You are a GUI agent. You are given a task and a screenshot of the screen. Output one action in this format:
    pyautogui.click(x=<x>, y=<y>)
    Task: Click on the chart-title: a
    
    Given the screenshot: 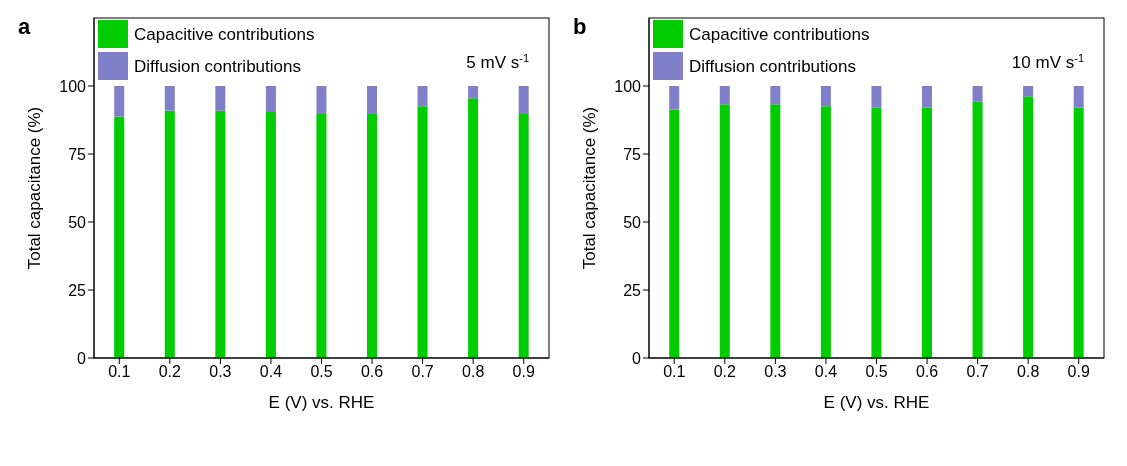 What is the action you would take?
    pyautogui.click(x=24, y=26)
    